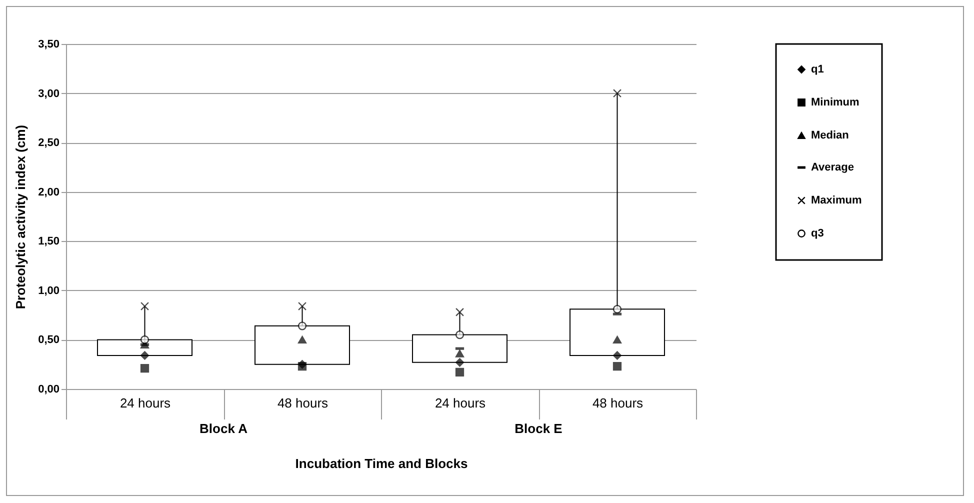 The image size is (974, 503). Describe the element at coordinates (49, 44) in the screenshot. I see `y-tick-label: 3,50` at that location.